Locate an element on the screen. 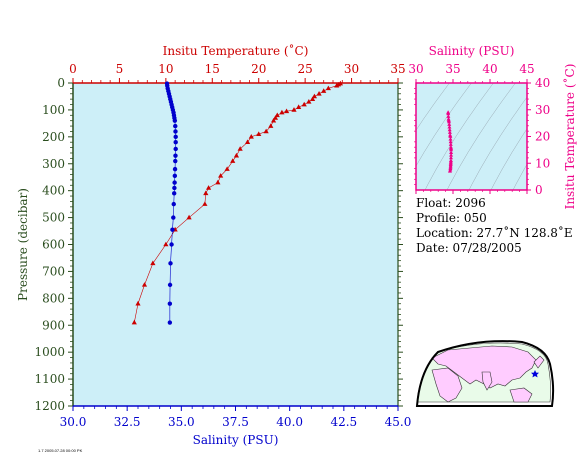 The image size is (587, 468). info-location: Location: 27.7˚N 128.8˚E is located at coordinates (494, 233).